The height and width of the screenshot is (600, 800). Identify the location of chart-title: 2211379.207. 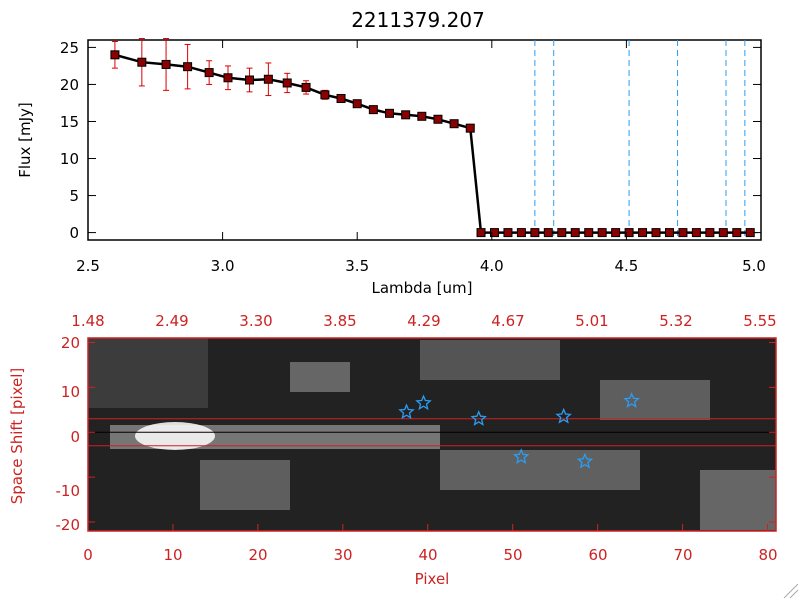
(418, 20).